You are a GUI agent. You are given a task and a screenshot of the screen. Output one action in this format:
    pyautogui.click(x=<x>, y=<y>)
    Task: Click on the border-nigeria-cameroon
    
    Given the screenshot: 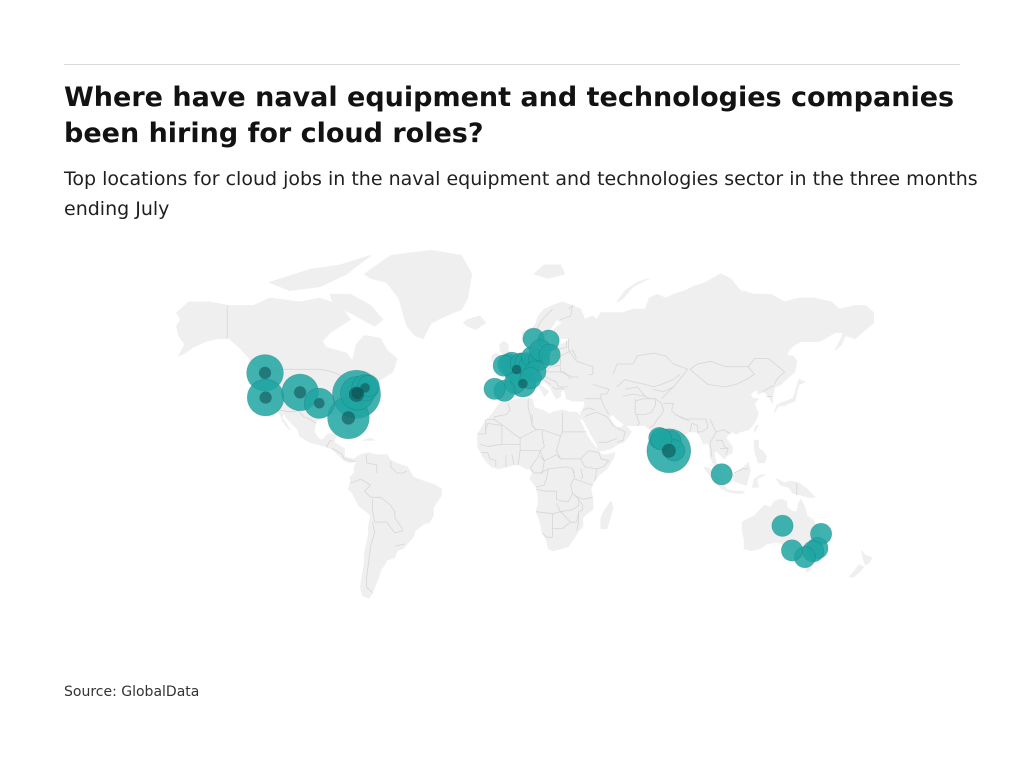 What is the action you would take?
    pyautogui.click(x=535, y=459)
    